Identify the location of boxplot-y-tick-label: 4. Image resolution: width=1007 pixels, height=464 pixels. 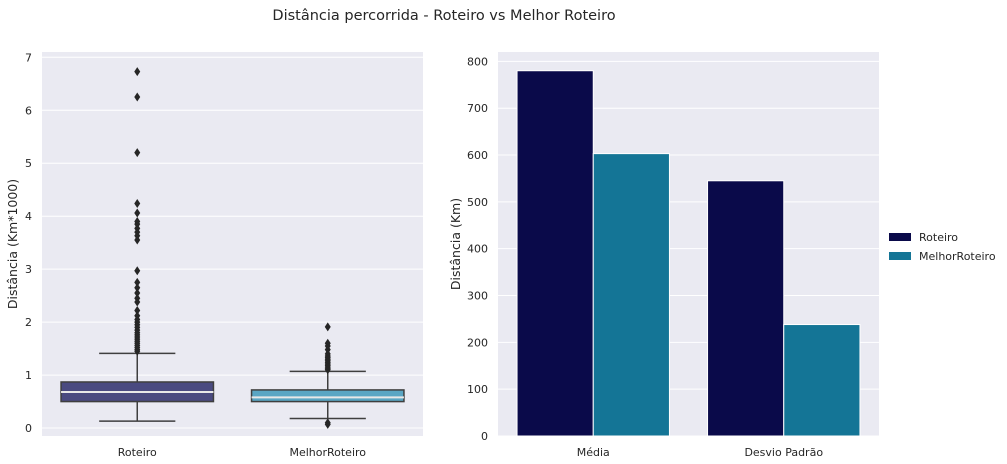
(28, 216).